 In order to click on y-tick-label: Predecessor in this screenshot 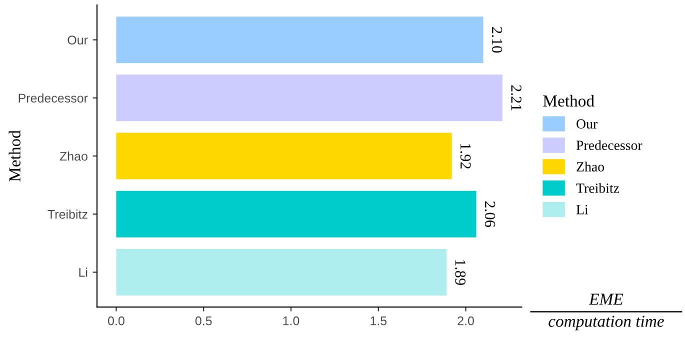, I will do `click(53, 98)`.